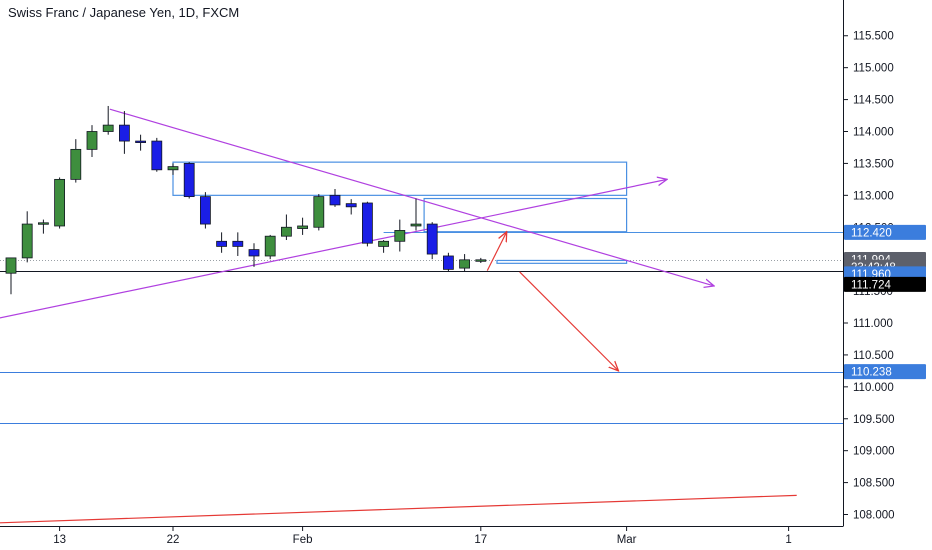  I want to click on y-tick-label: 108.000, so click(874, 516).